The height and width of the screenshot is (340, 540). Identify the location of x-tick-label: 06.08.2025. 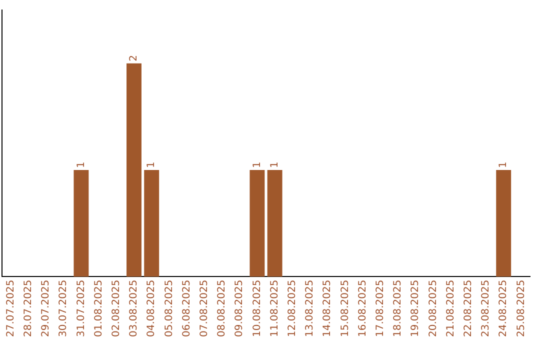
(186, 309).